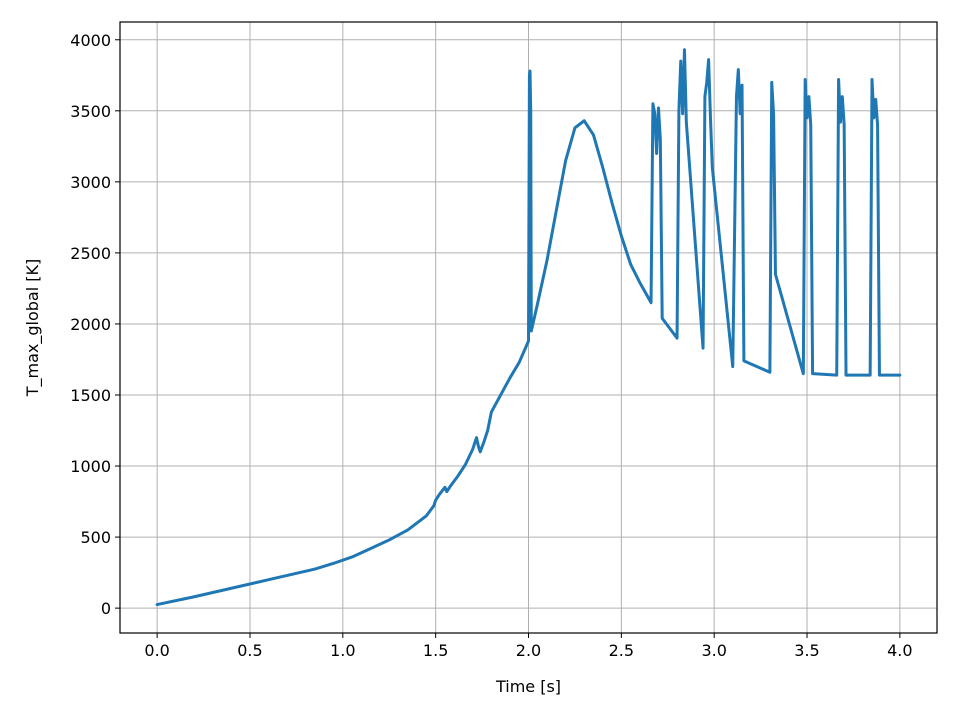 This screenshot has height=720, width=960. I want to click on x-tick-label: 3.0, so click(713, 650).